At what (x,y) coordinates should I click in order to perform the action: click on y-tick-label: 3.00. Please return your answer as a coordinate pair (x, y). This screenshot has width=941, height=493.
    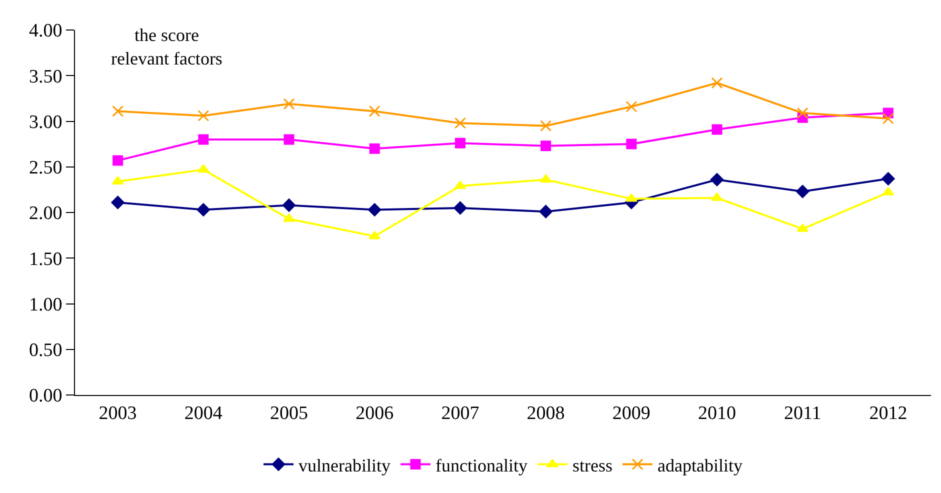
    Looking at the image, I should click on (45, 122).